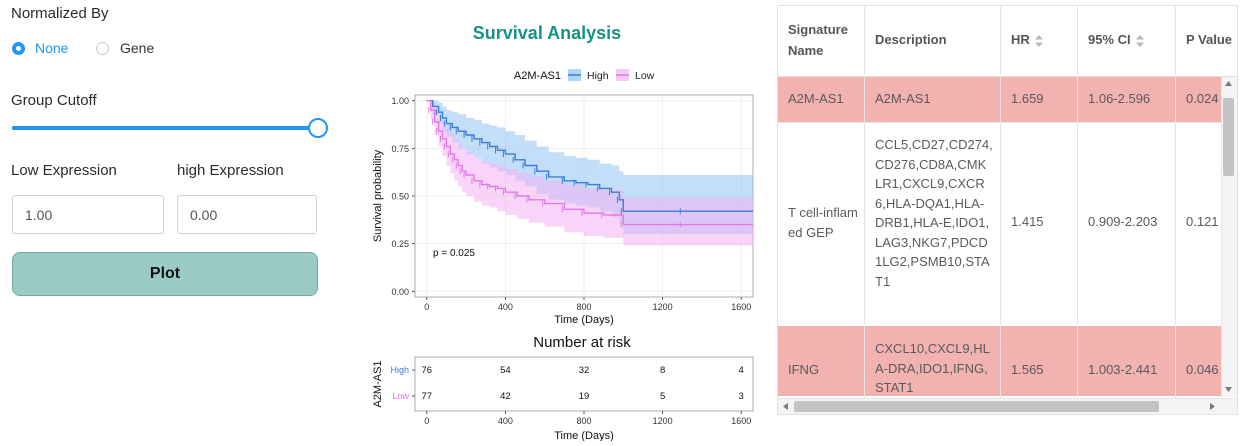 This screenshot has width=1244, height=446. Describe the element at coordinates (537, 76) in the screenshot. I see `legend-title: A2M-AS1` at that location.